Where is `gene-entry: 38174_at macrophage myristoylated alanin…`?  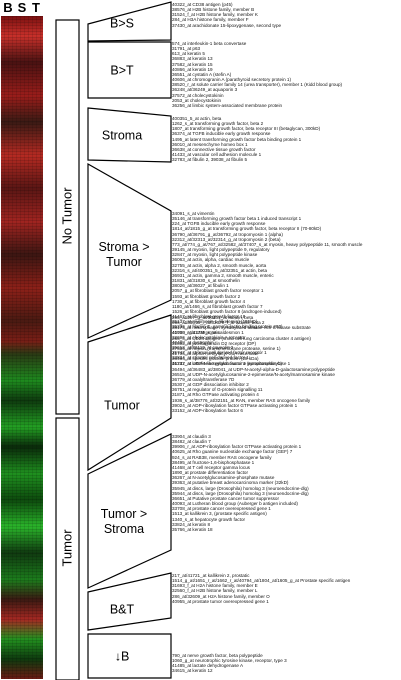 gene-entry: 38174_at macrophage myristoylated alanin… is located at coordinates (241, 328).